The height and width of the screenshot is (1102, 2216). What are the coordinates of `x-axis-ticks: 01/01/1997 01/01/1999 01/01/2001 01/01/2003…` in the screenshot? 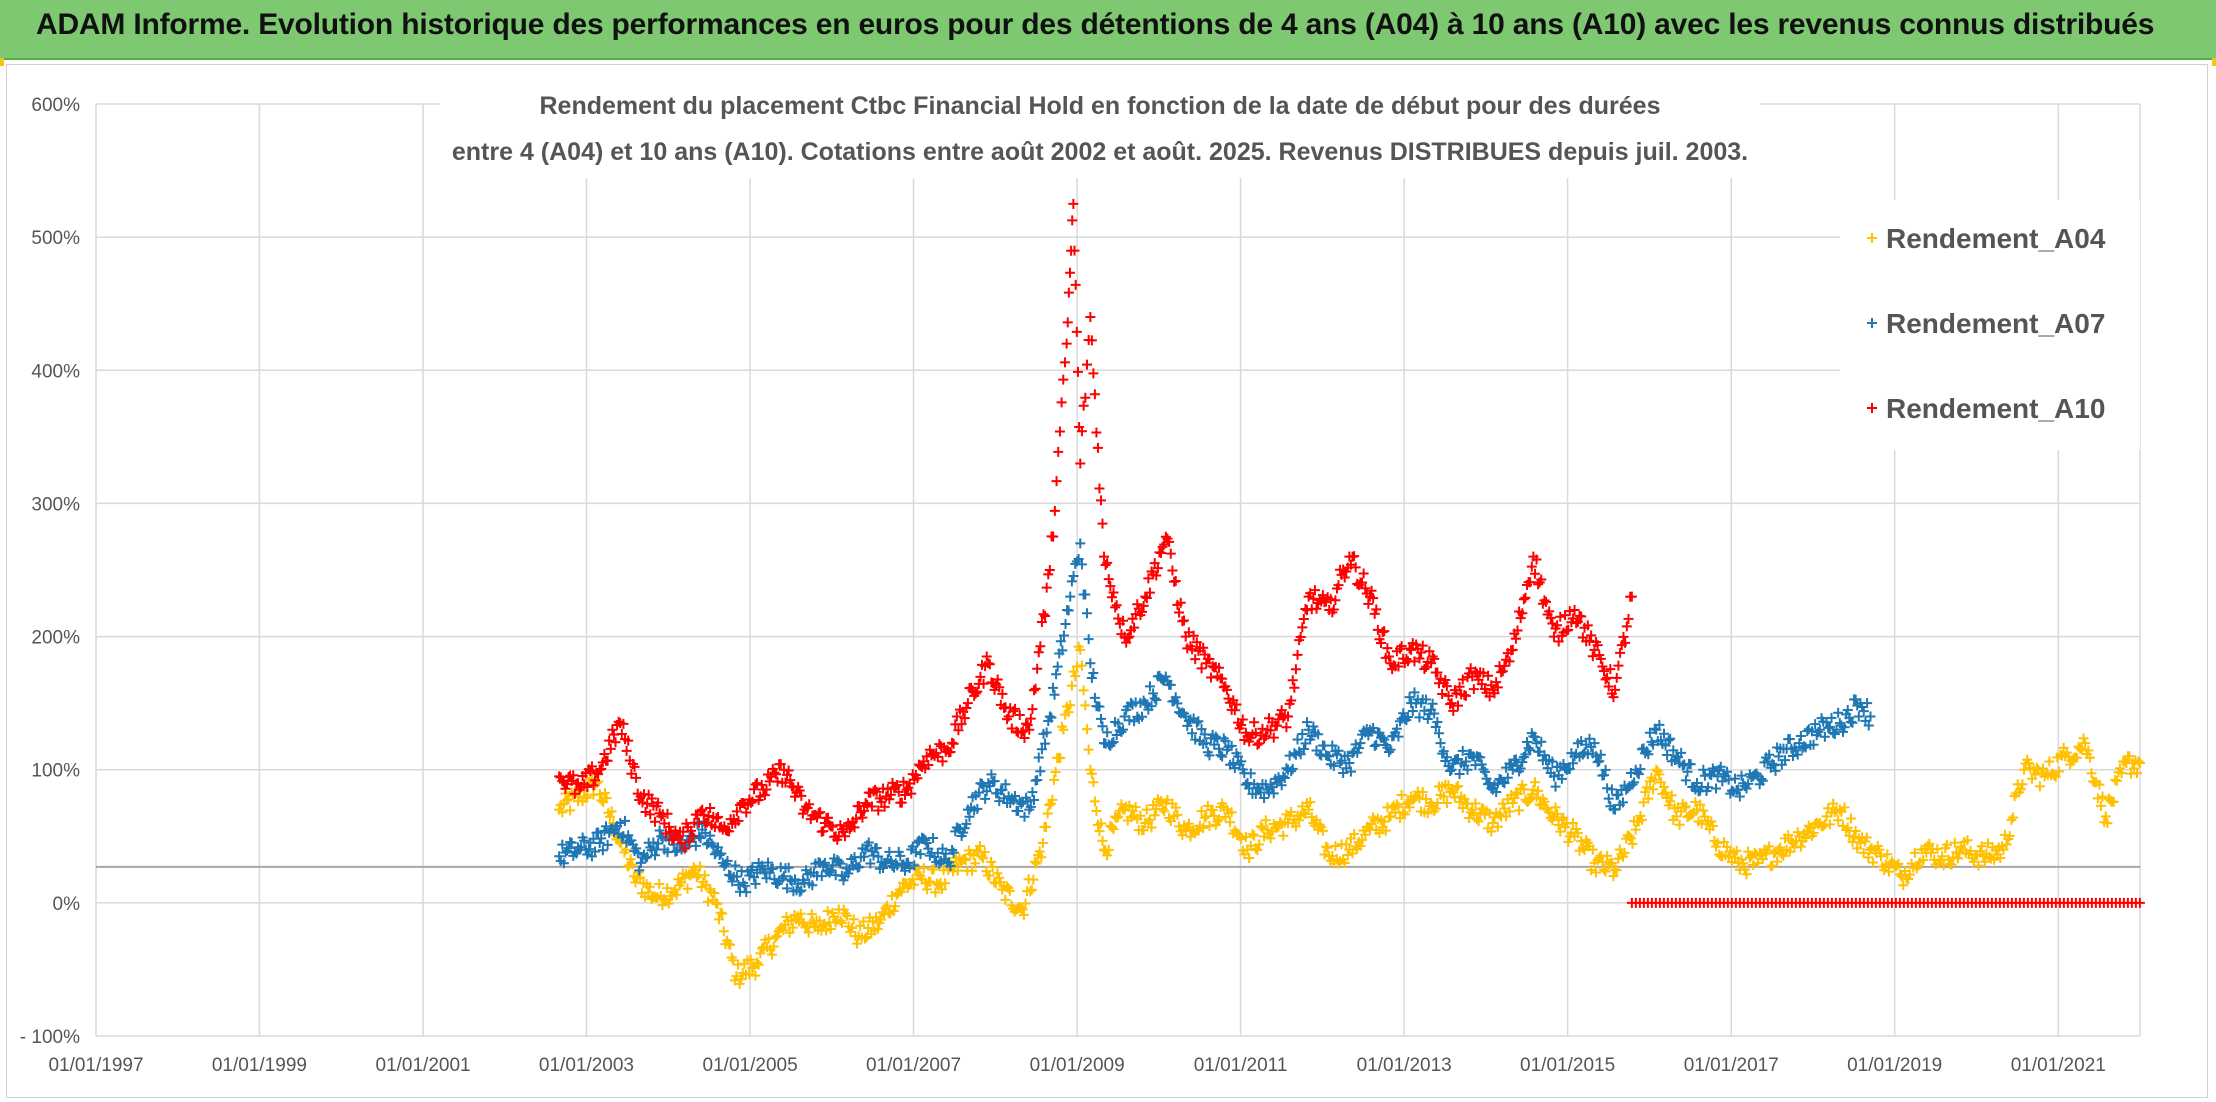 It's located at (1076, 1065).